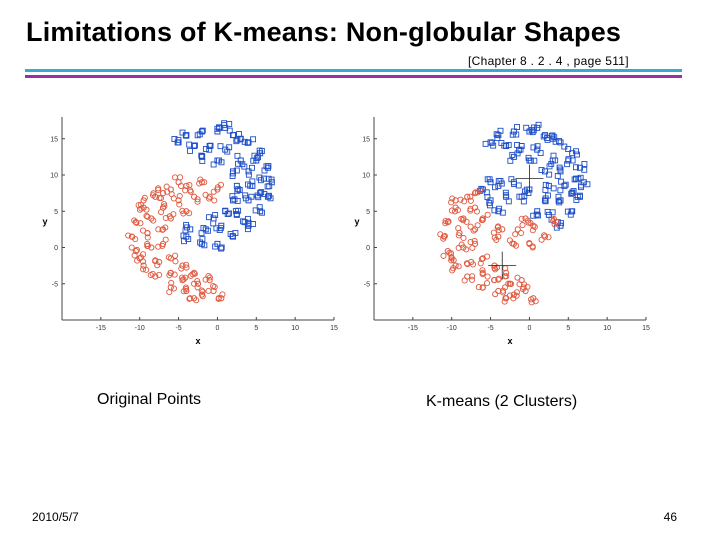  I want to click on x-tick-label: 0, so click(529, 328).